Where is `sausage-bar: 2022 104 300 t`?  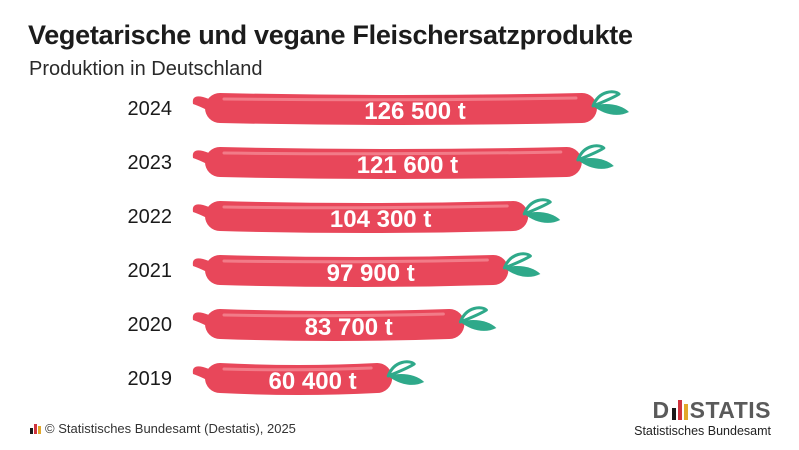 sausage-bar: 2022 104 300 t is located at coordinates (344, 215).